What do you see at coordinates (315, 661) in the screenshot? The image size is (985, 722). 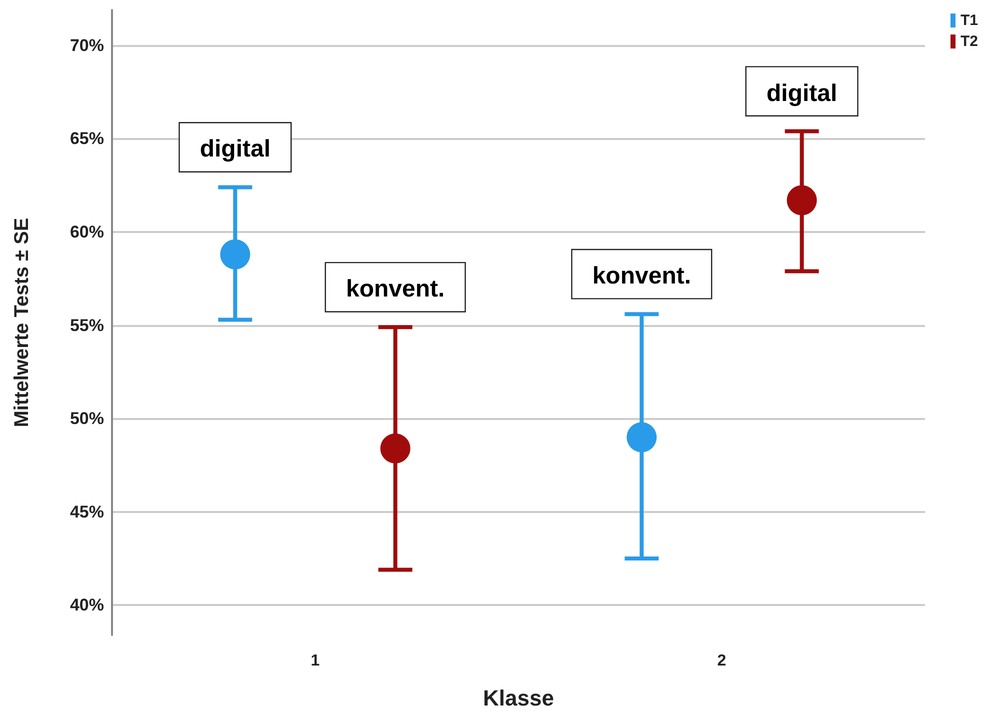 I see `x-tick-label: 1` at bounding box center [315, 661].